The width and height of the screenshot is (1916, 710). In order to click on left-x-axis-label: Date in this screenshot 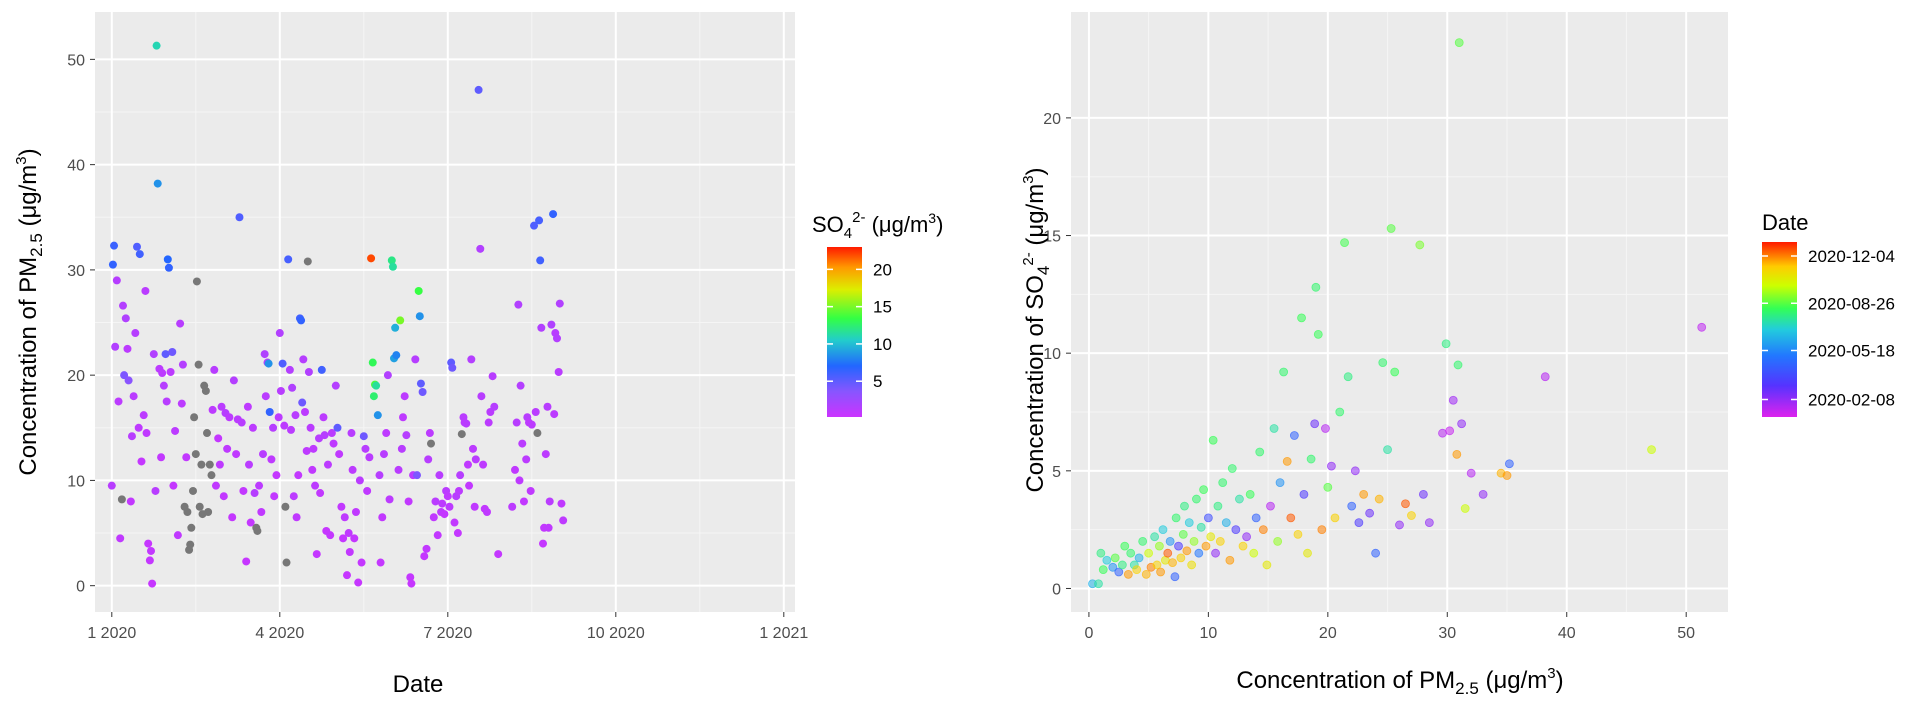, I will do `click(418, 684)`.